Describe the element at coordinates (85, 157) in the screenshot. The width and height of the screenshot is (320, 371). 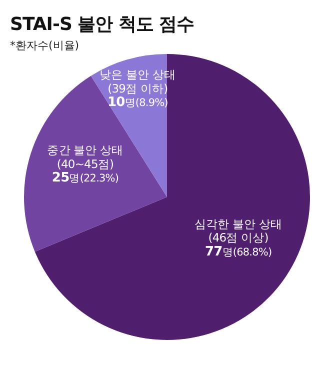
I see `slice-label: 중간 불안 상태 (40~45점)` at that location.